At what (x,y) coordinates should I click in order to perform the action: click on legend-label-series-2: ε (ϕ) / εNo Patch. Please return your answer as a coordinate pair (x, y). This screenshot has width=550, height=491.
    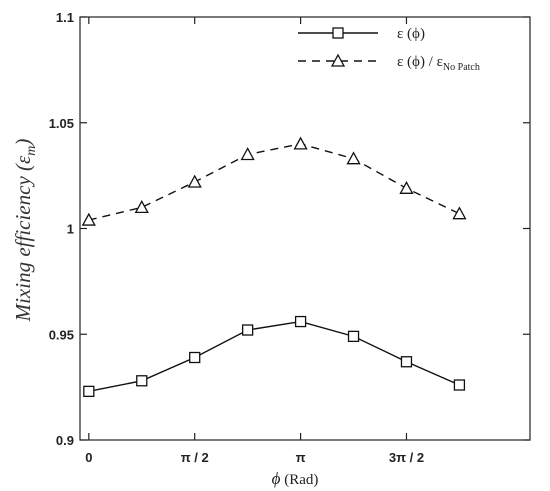
    Looking at the image, I should click on (438, 63).